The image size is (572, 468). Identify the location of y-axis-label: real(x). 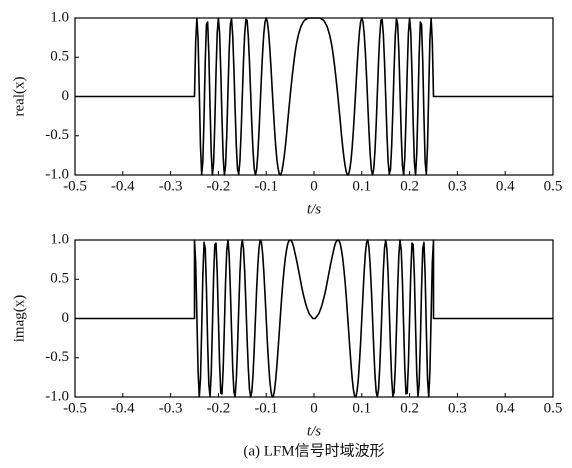
(19, 97).